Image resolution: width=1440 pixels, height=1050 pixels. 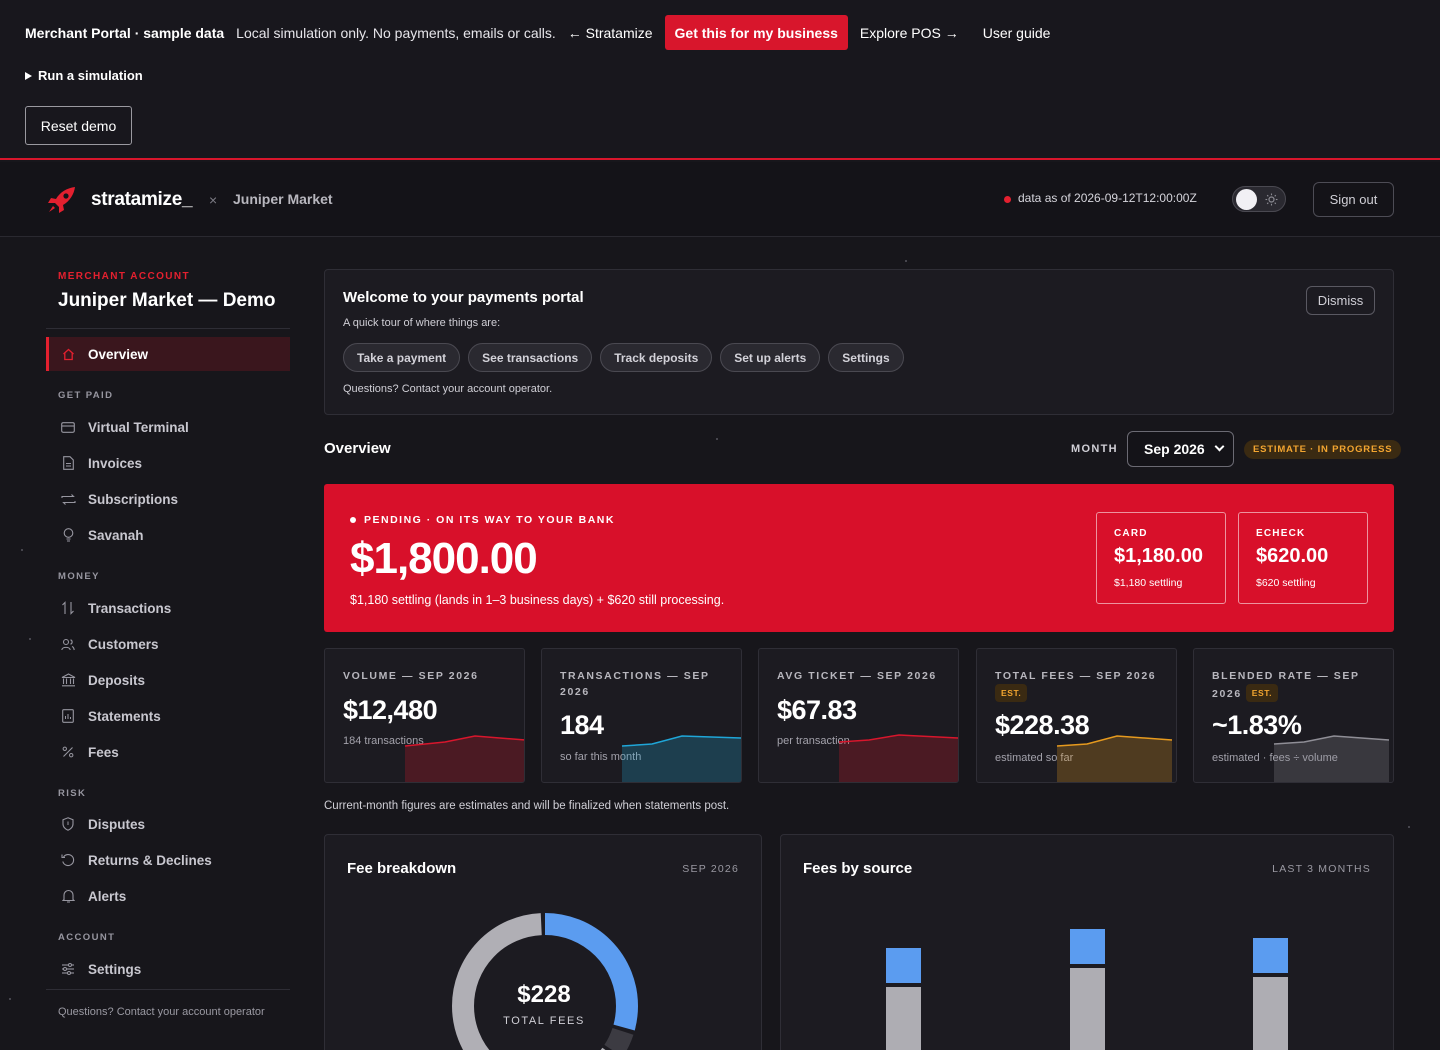 What do you see at coordinates (68, 354) in the screenshot?
I see `home-icon` at bounding box center [68, 354].